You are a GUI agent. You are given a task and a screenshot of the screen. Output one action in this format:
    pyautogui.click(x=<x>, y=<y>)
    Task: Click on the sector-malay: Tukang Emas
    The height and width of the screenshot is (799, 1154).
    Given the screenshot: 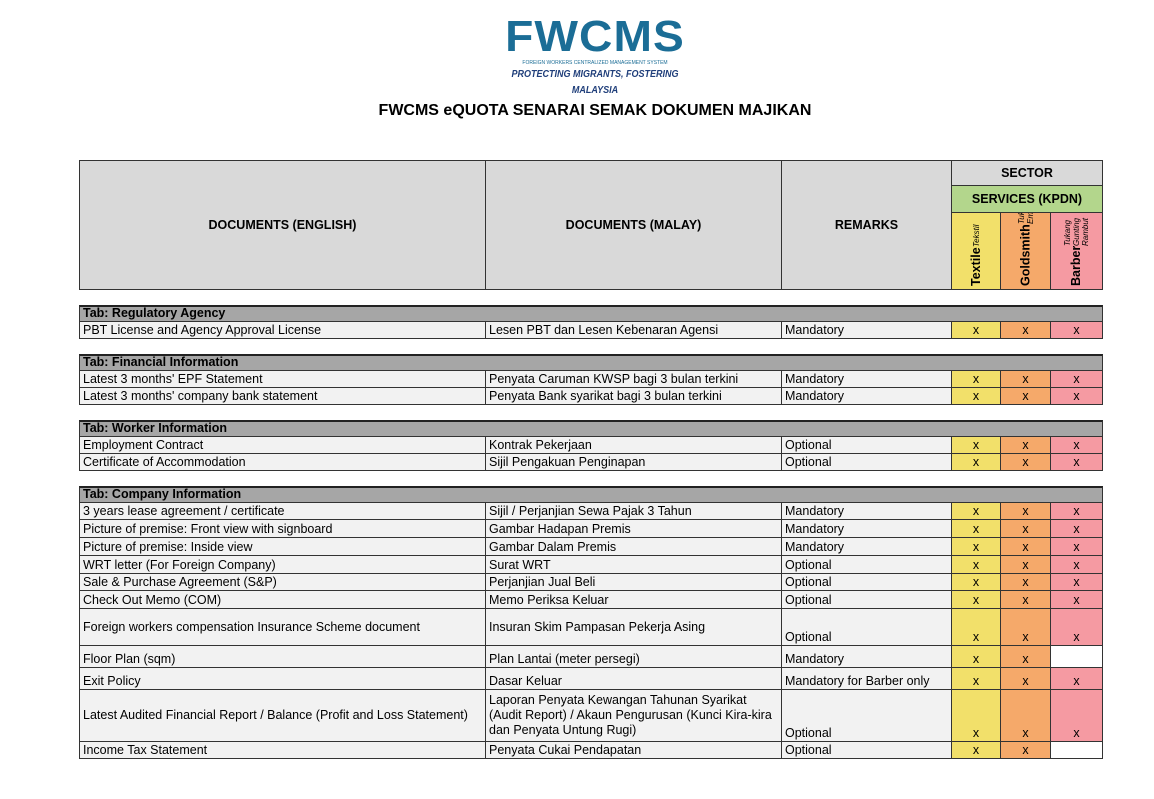 What is the action you would take?
    pyautogui.click(x=1026, y=218)
    